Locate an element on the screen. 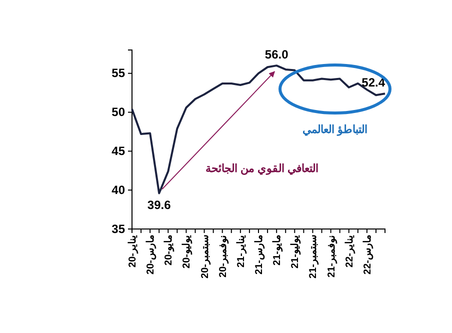 This screenshot has height=333, width=452. x-tick-label: نوفمبر-20 is located at coordinates (223, 256).